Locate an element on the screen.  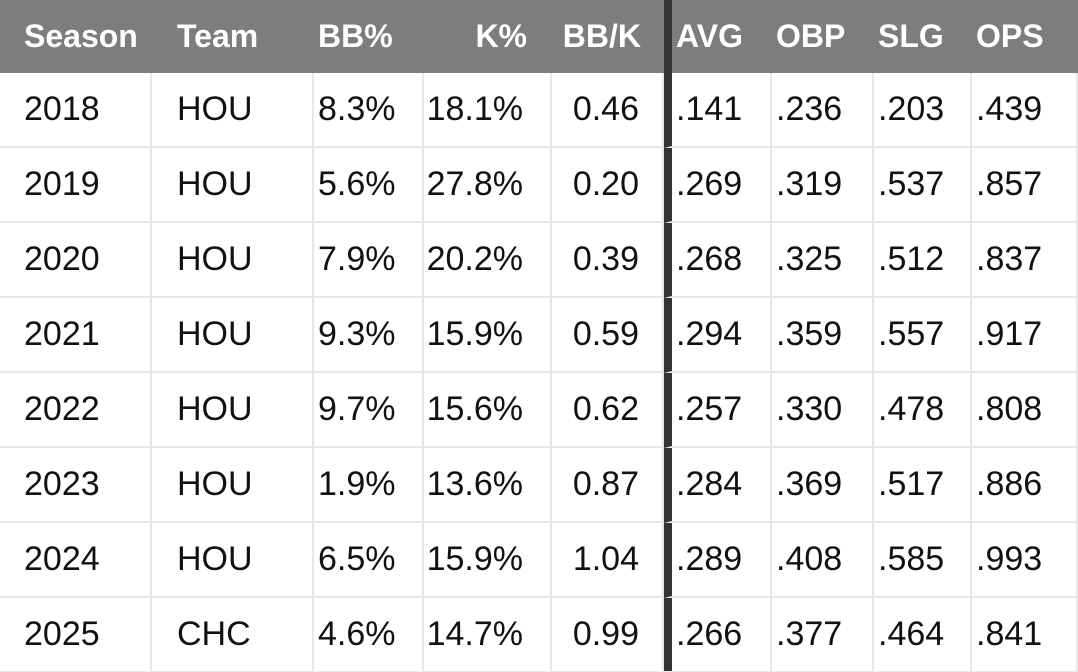
cell-k-pct: 15.6% is located at coordinates (488, 410).